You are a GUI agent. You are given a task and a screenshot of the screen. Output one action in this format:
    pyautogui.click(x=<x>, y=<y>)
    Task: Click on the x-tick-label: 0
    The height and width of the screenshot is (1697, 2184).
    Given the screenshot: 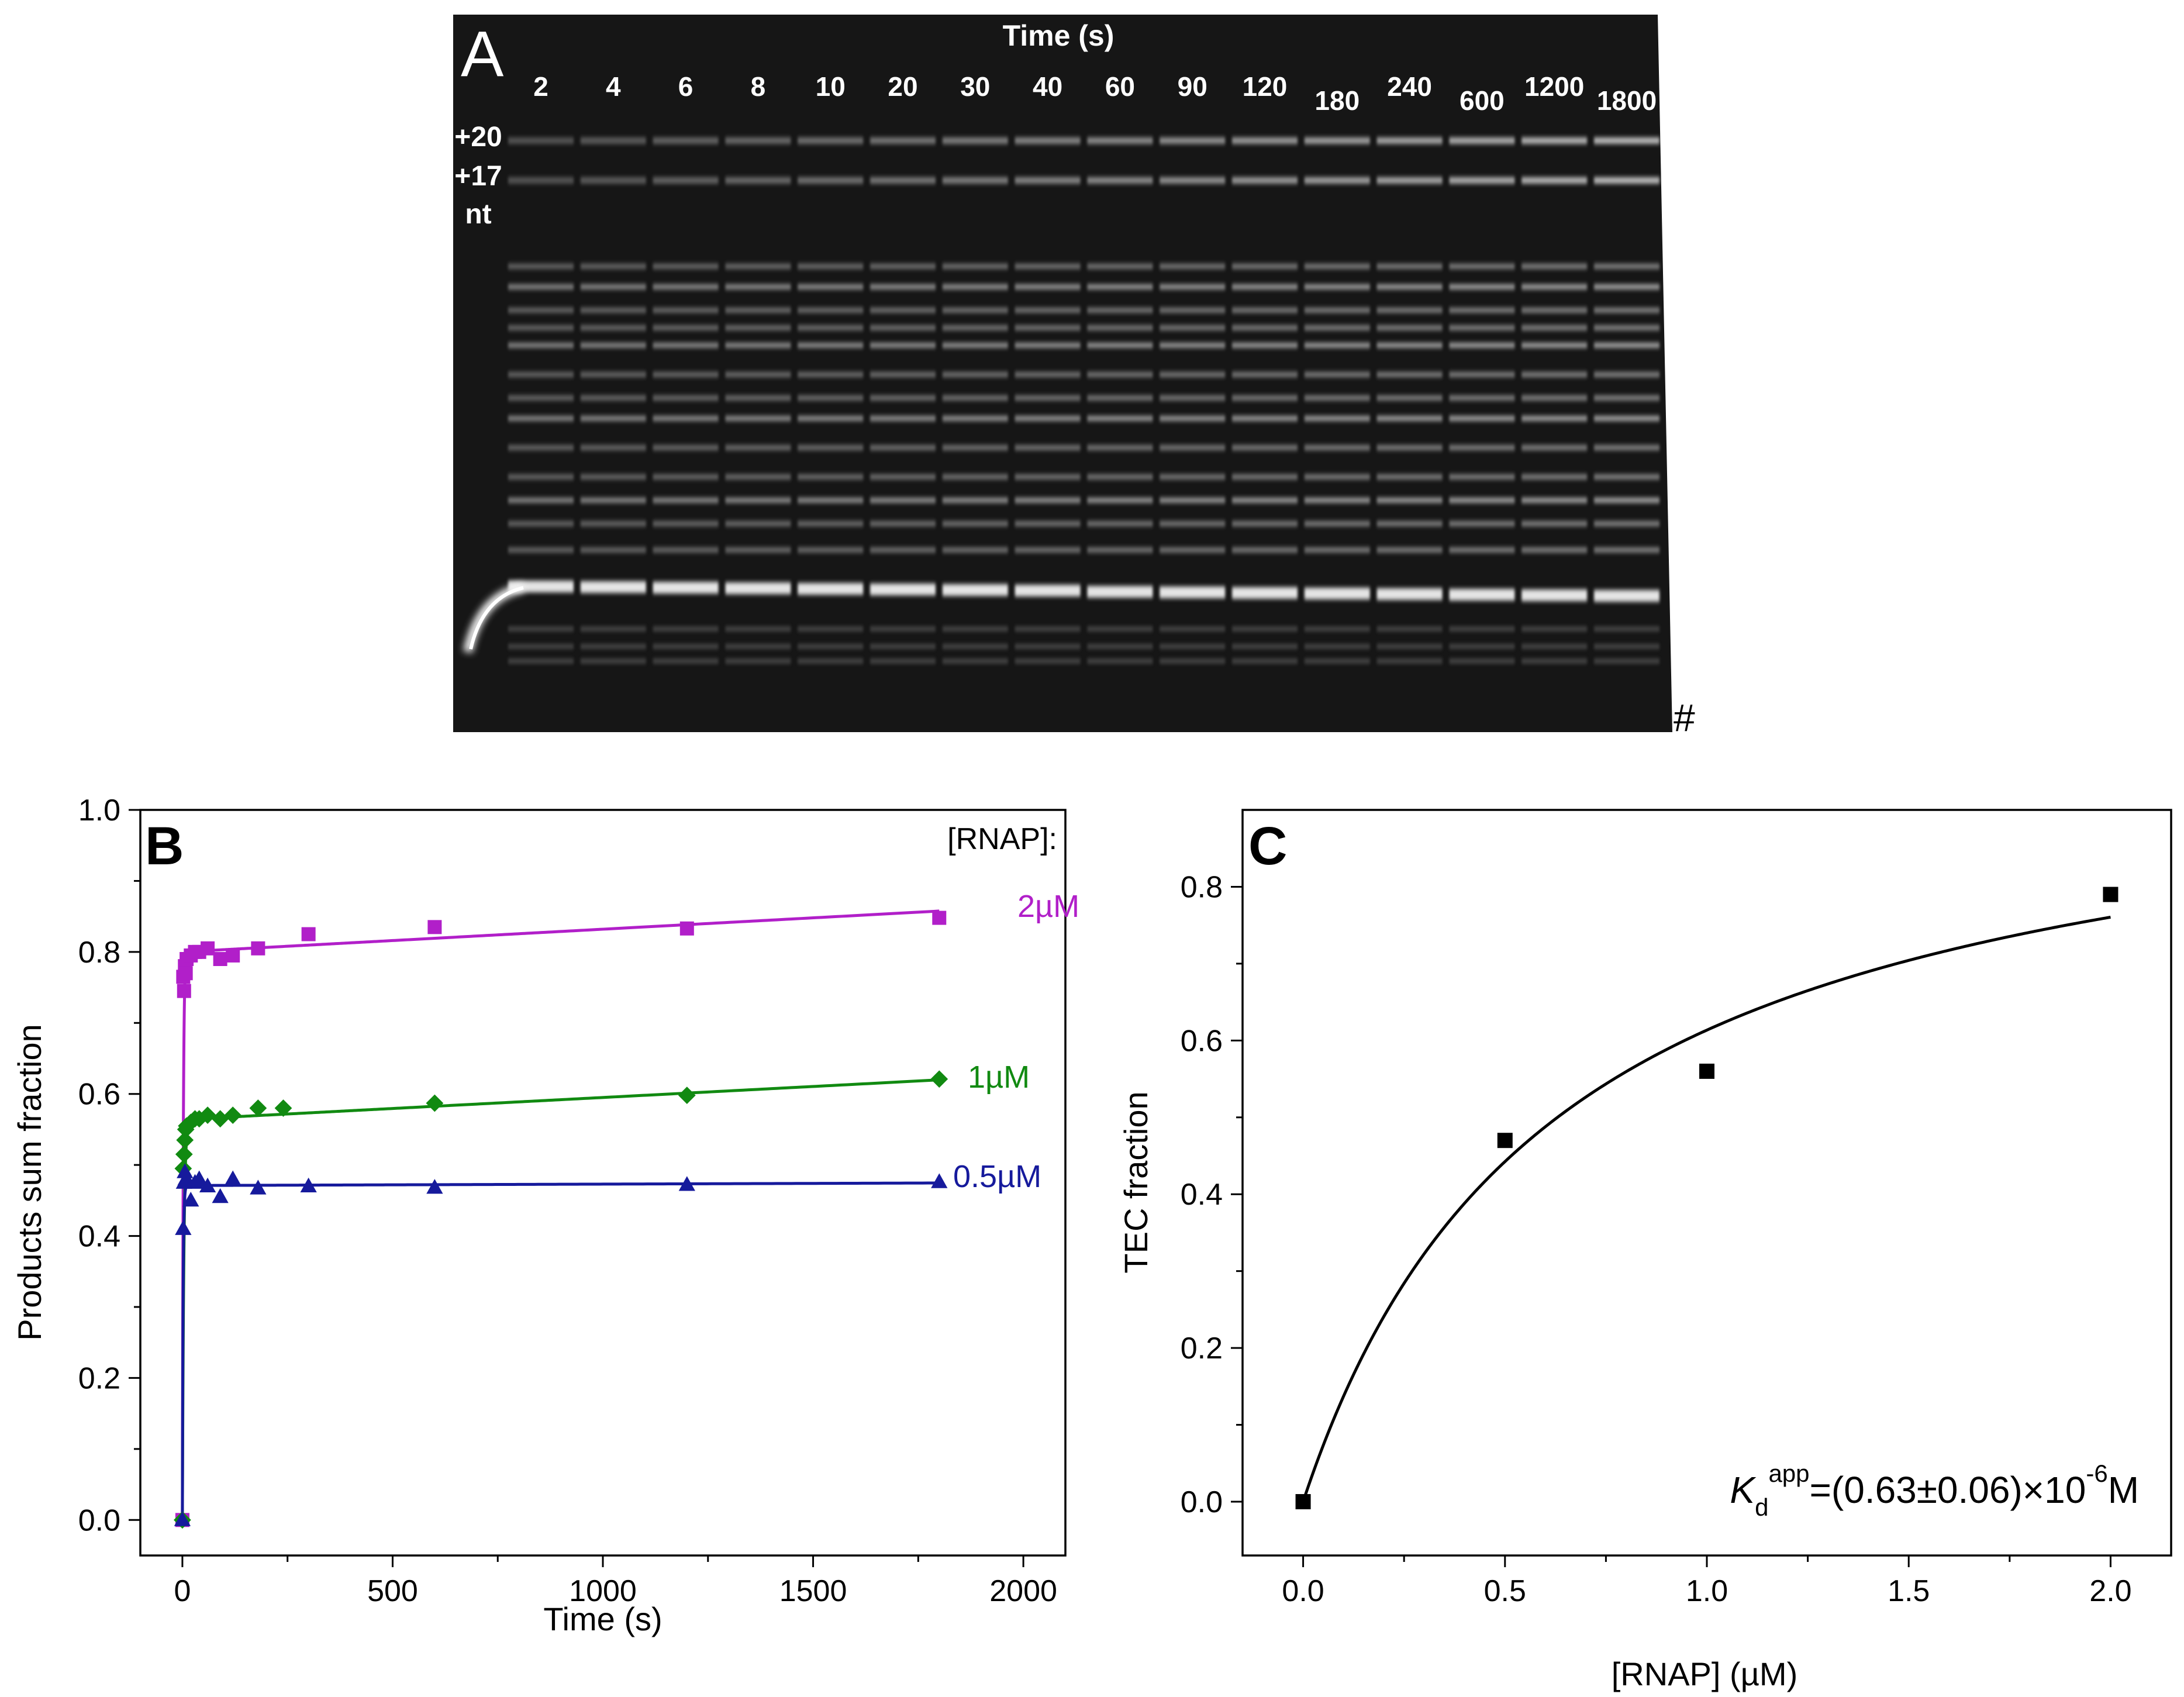 What is the action you would take?
    pyautogui.click(x=182, y=1591)
    